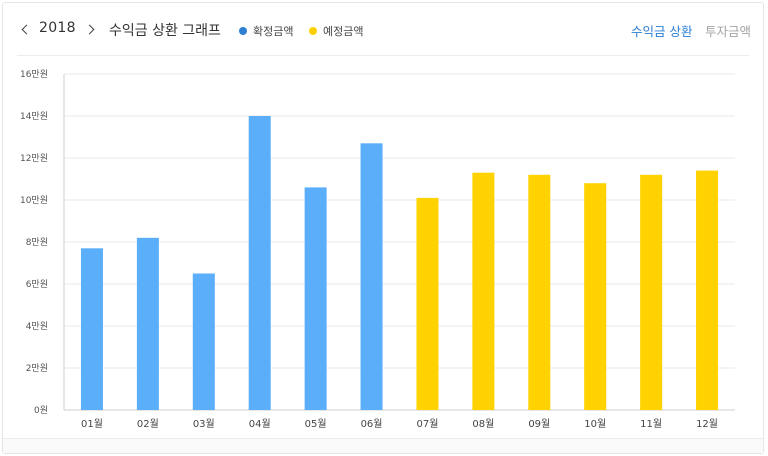 This screenshot has width=768, height=456. Describe the element at coordinates (92, 424) in the screenshot. I see `x-tick-label: 01월` at that location.